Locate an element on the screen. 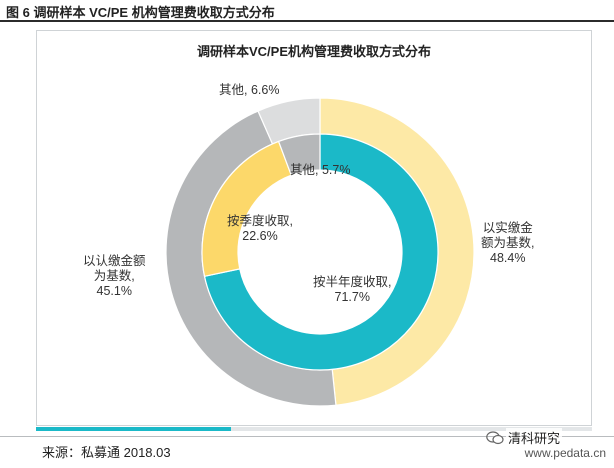 The height and width of the screenshot is (468, 614). chart-title: 调研样本VC/PE机构管理费收取方式分布 is located at coordinates (313, 51).